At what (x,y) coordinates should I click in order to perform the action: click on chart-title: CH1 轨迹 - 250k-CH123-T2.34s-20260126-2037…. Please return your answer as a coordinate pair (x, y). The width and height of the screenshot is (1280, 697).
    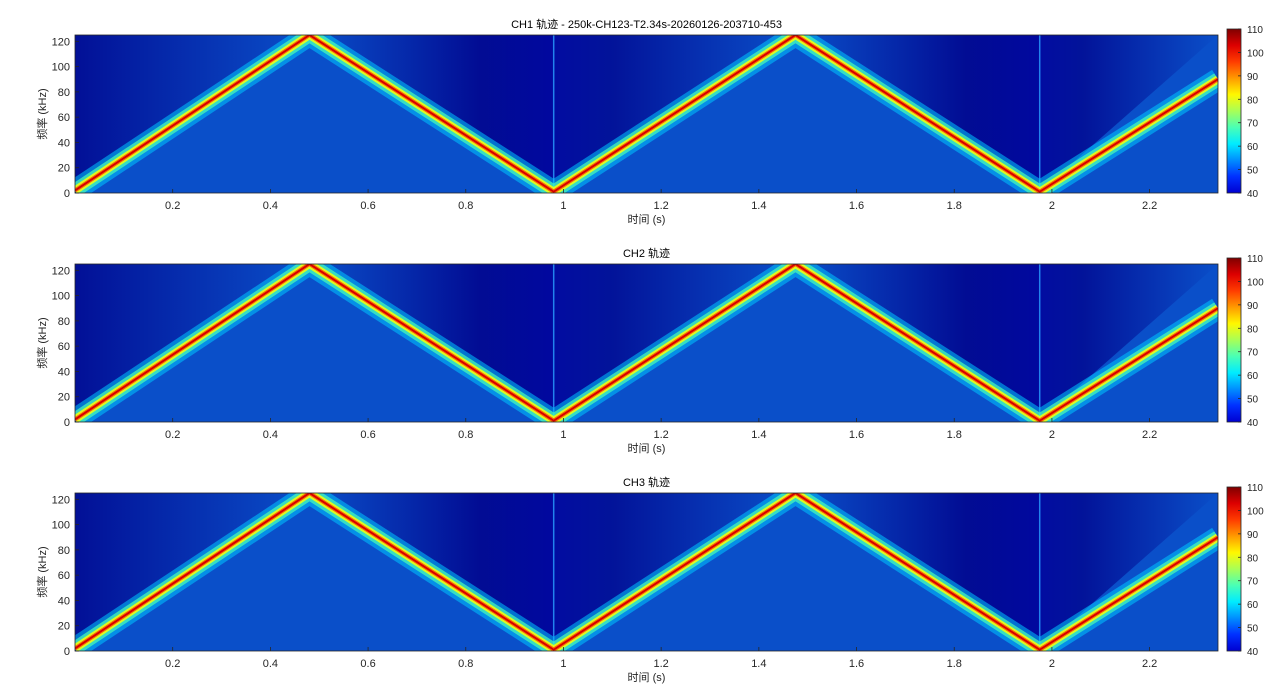
    Looking at the image, I should click on (646, 24).